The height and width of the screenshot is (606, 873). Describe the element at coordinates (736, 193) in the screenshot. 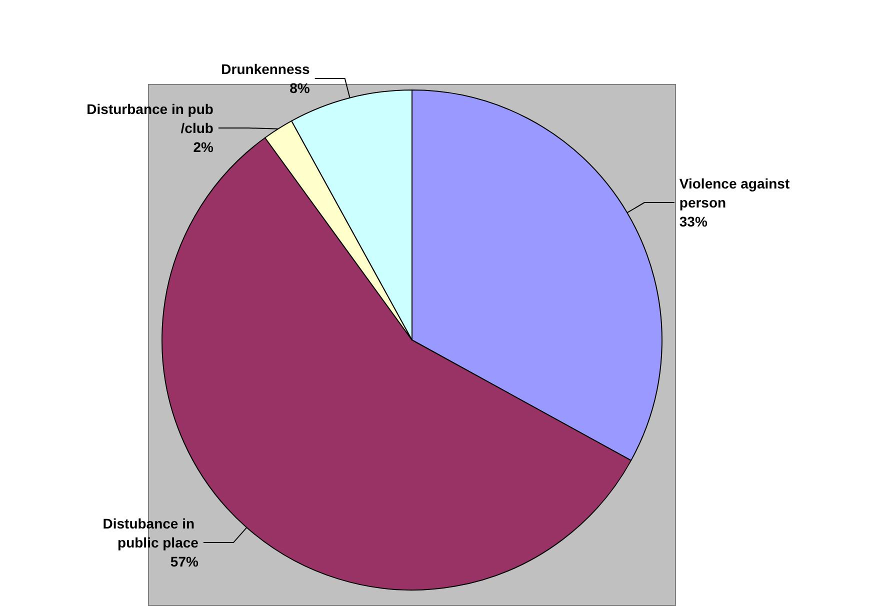

I see `slice-label: Violence against person` at that location.